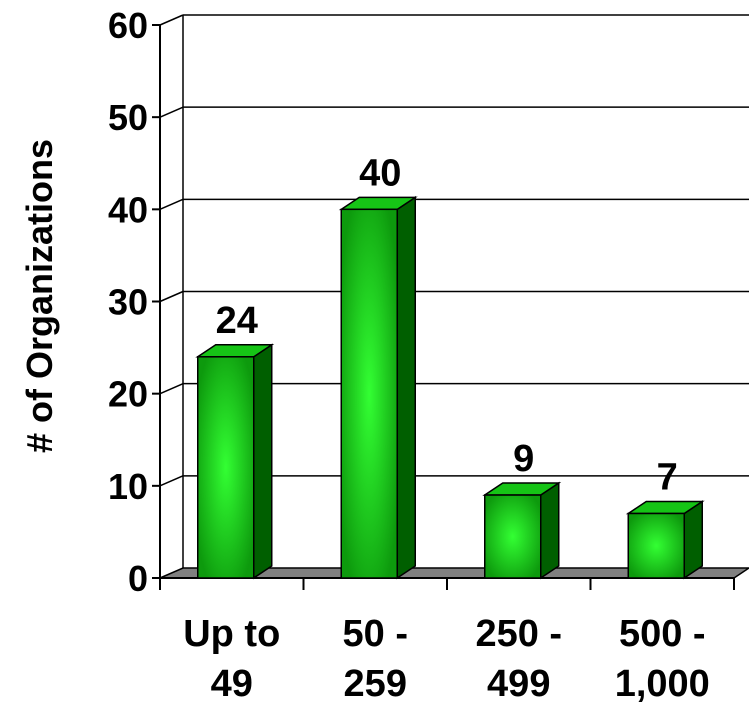  I want to click on y-axis-title: # of Organizations, so click(39, 296).